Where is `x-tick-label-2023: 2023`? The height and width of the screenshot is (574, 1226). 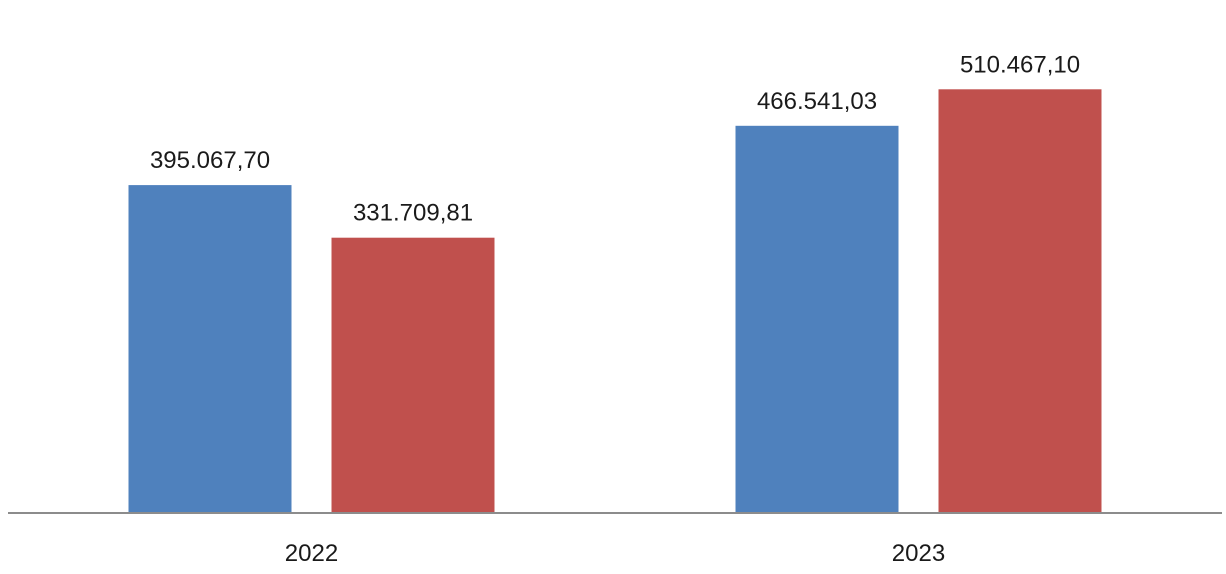
x-tick-label-2023: 2023 is located at coordinates (918, 553).